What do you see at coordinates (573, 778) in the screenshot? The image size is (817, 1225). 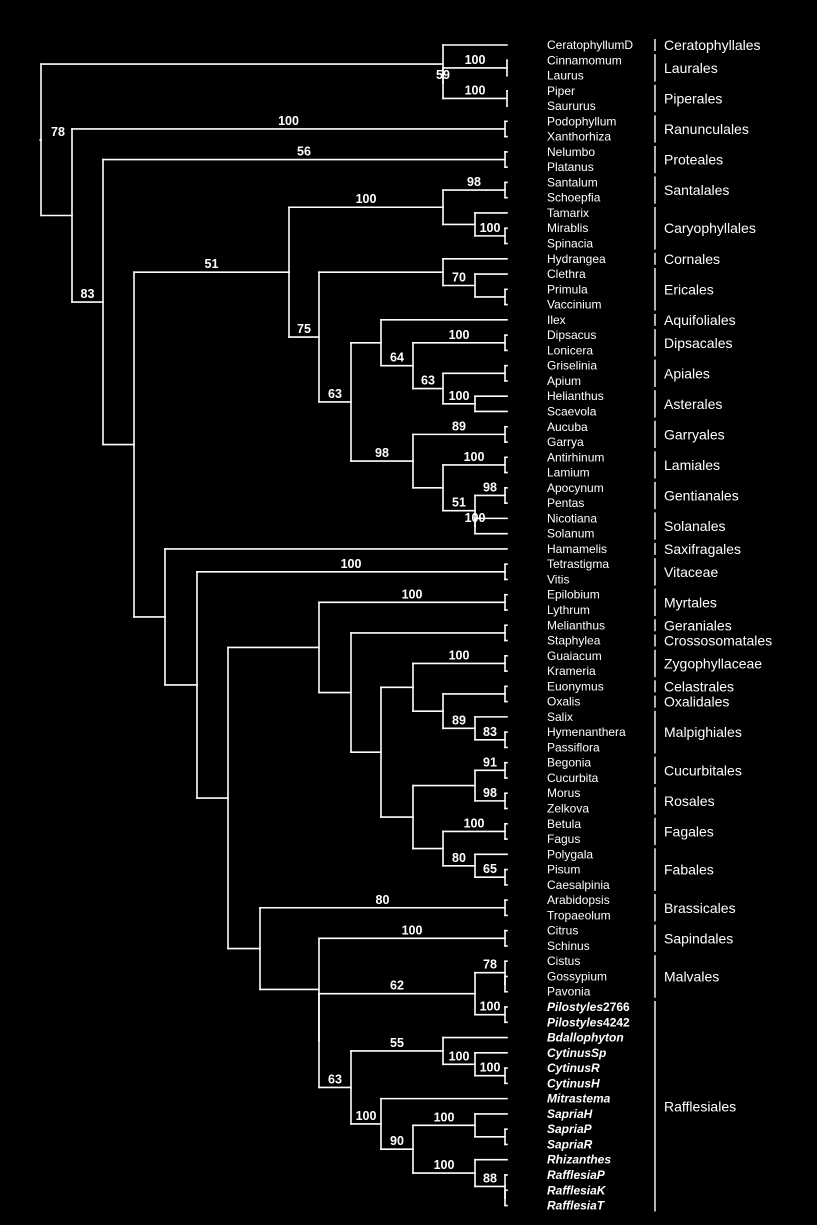 I see `taxon-label: Cucurbita` at bounding box center [573, 778].